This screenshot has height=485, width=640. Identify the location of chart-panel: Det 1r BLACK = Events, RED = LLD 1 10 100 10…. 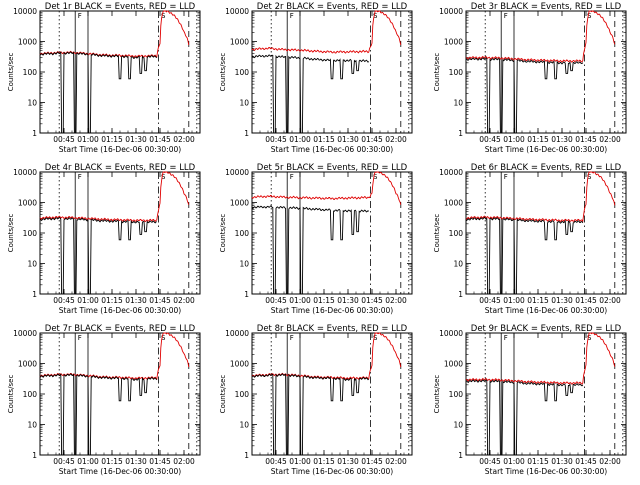
(104, 78).